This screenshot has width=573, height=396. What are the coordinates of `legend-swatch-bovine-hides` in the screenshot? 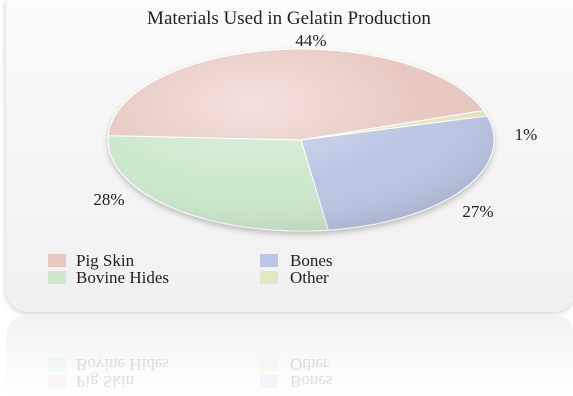 It's located at (57, 277).